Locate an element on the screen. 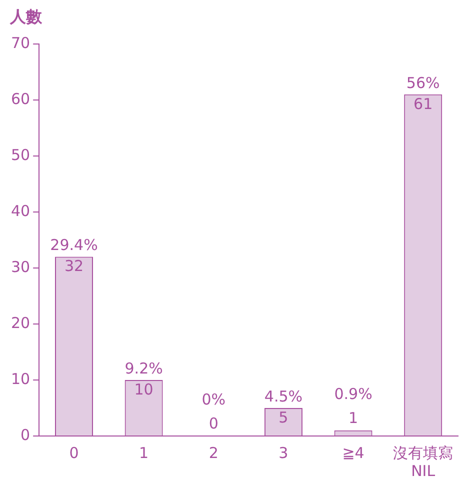 The width and height of the screenshot is (464, 484). data-label: 5 is located at coordinates (283, 417).